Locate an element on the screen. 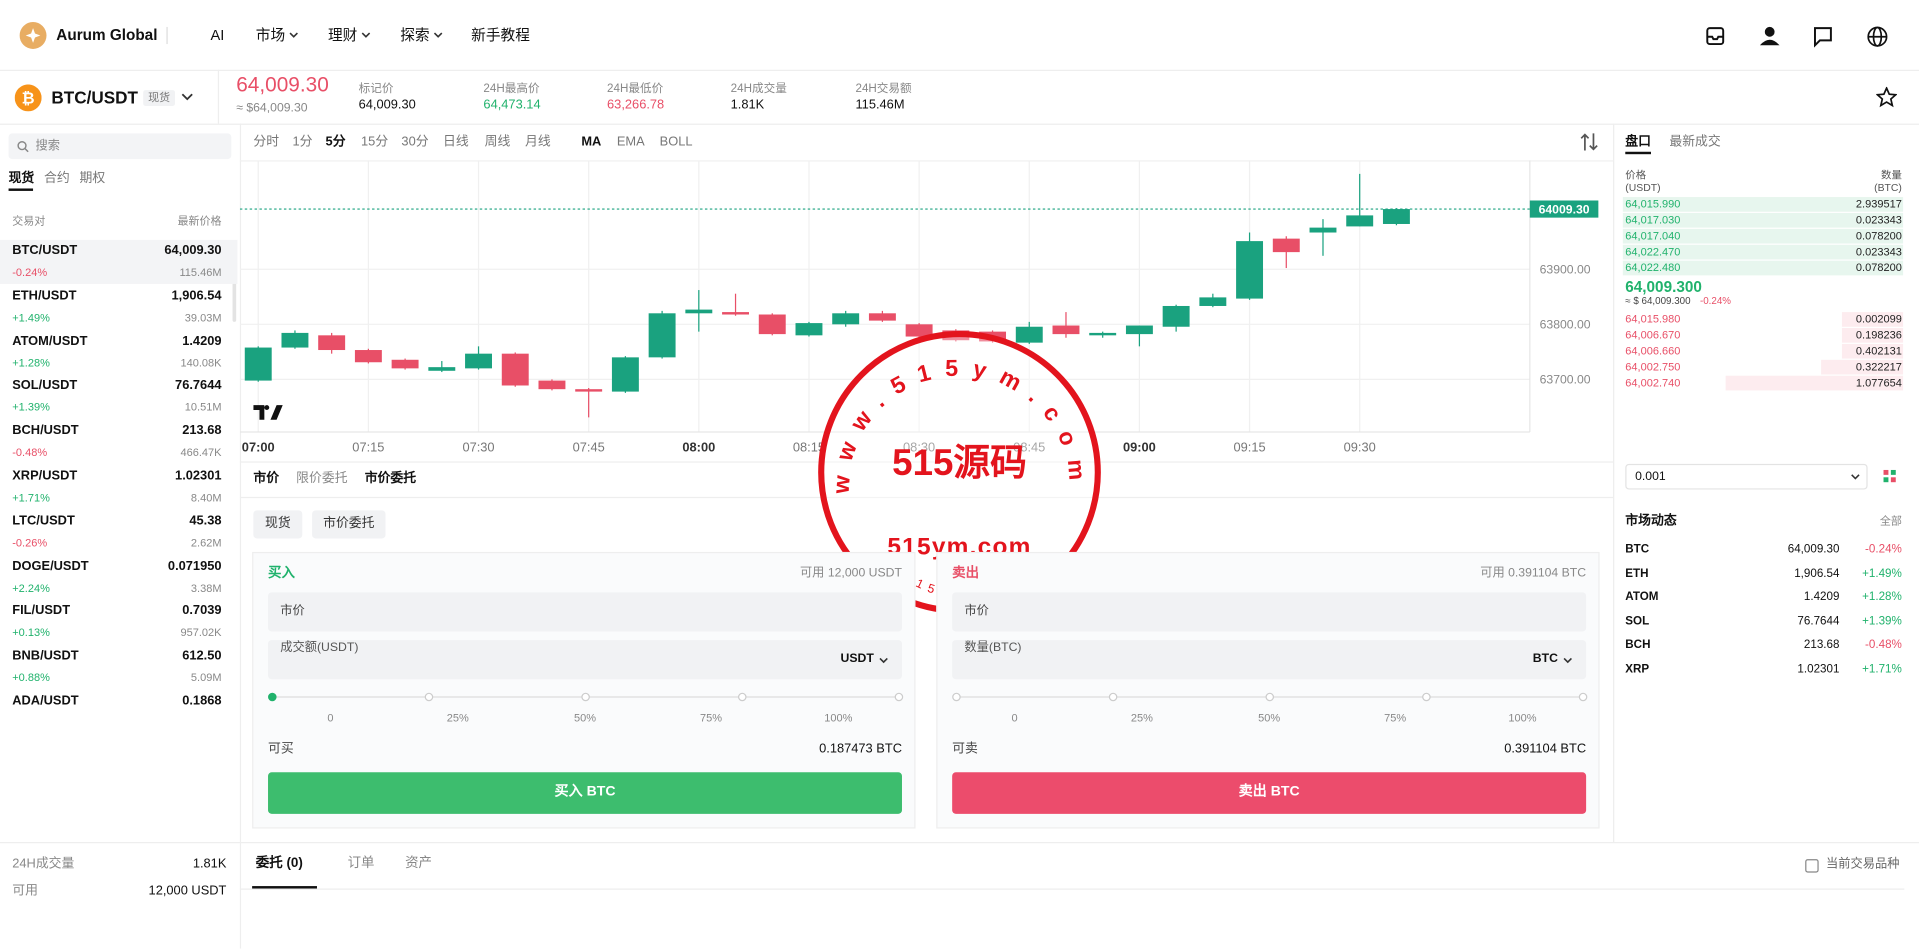  interval: 5分 is located at coordinates (335, 141).